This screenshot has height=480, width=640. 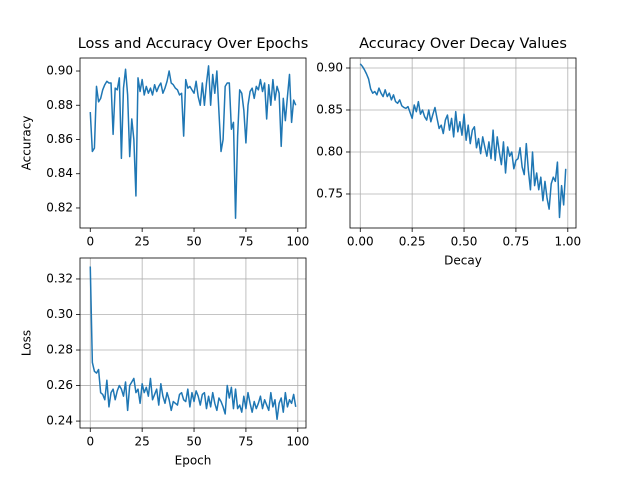 I want to click on y-axis-label: Accuracy, so click(x=27, y=143).